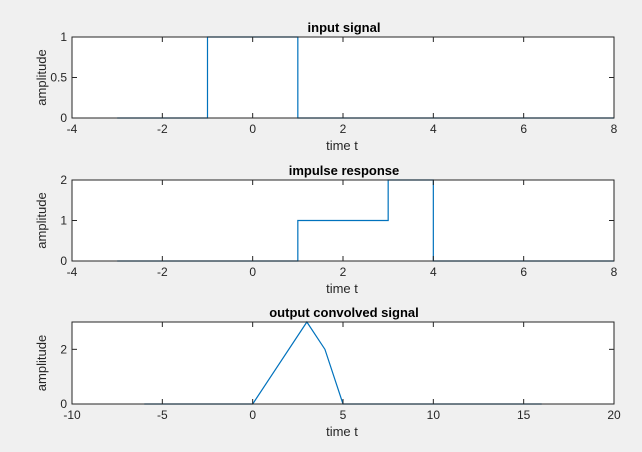  What do you see at coordinates (72, 415) in the screenshot?
I see `output-convolved-signal-xtick-label: -10` at bounding box center [72, 415].